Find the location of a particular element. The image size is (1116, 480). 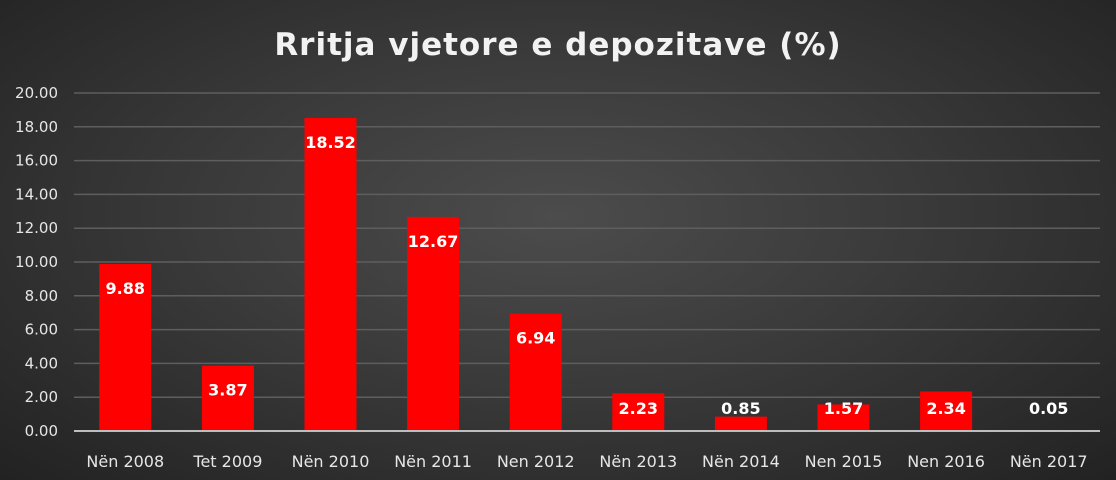

x-tick-label: Tet 2009 is located at coordinates (227, 461).